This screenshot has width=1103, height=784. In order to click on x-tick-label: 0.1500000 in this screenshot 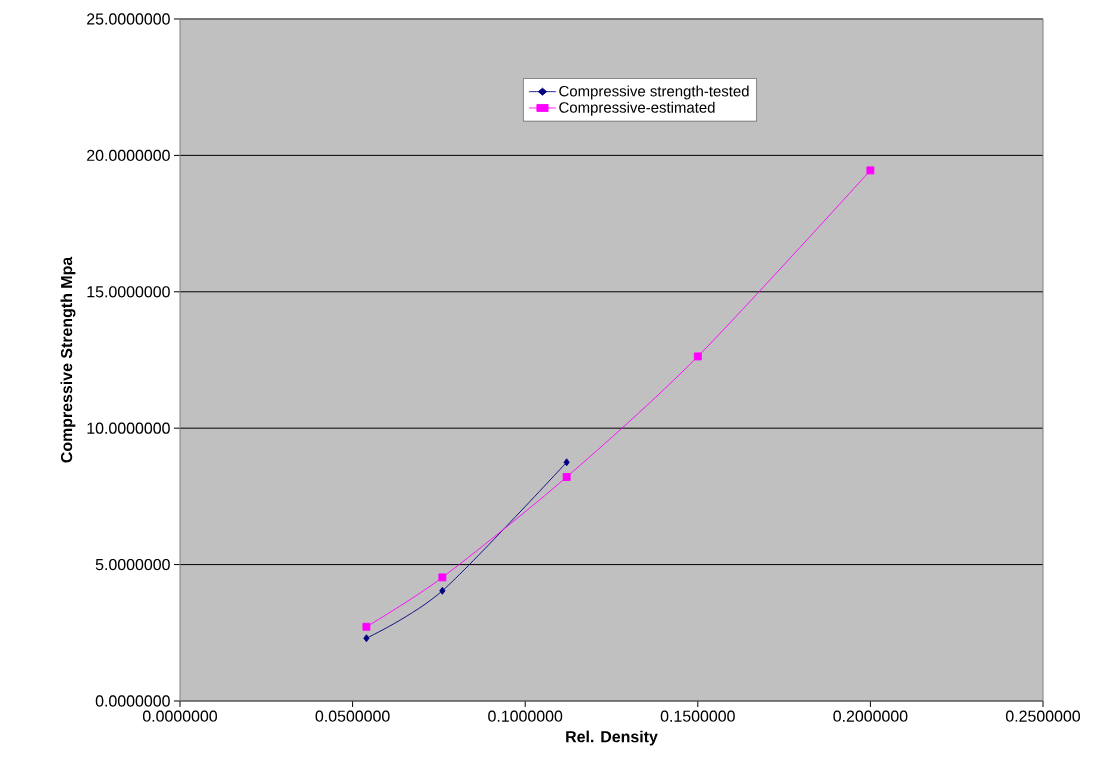, I will do `click(697, 716)`.